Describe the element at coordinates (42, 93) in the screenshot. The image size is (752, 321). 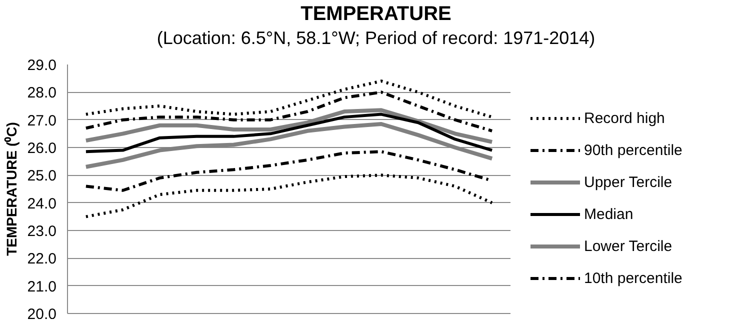
I see `y-tick-label: 28.0` at that location.